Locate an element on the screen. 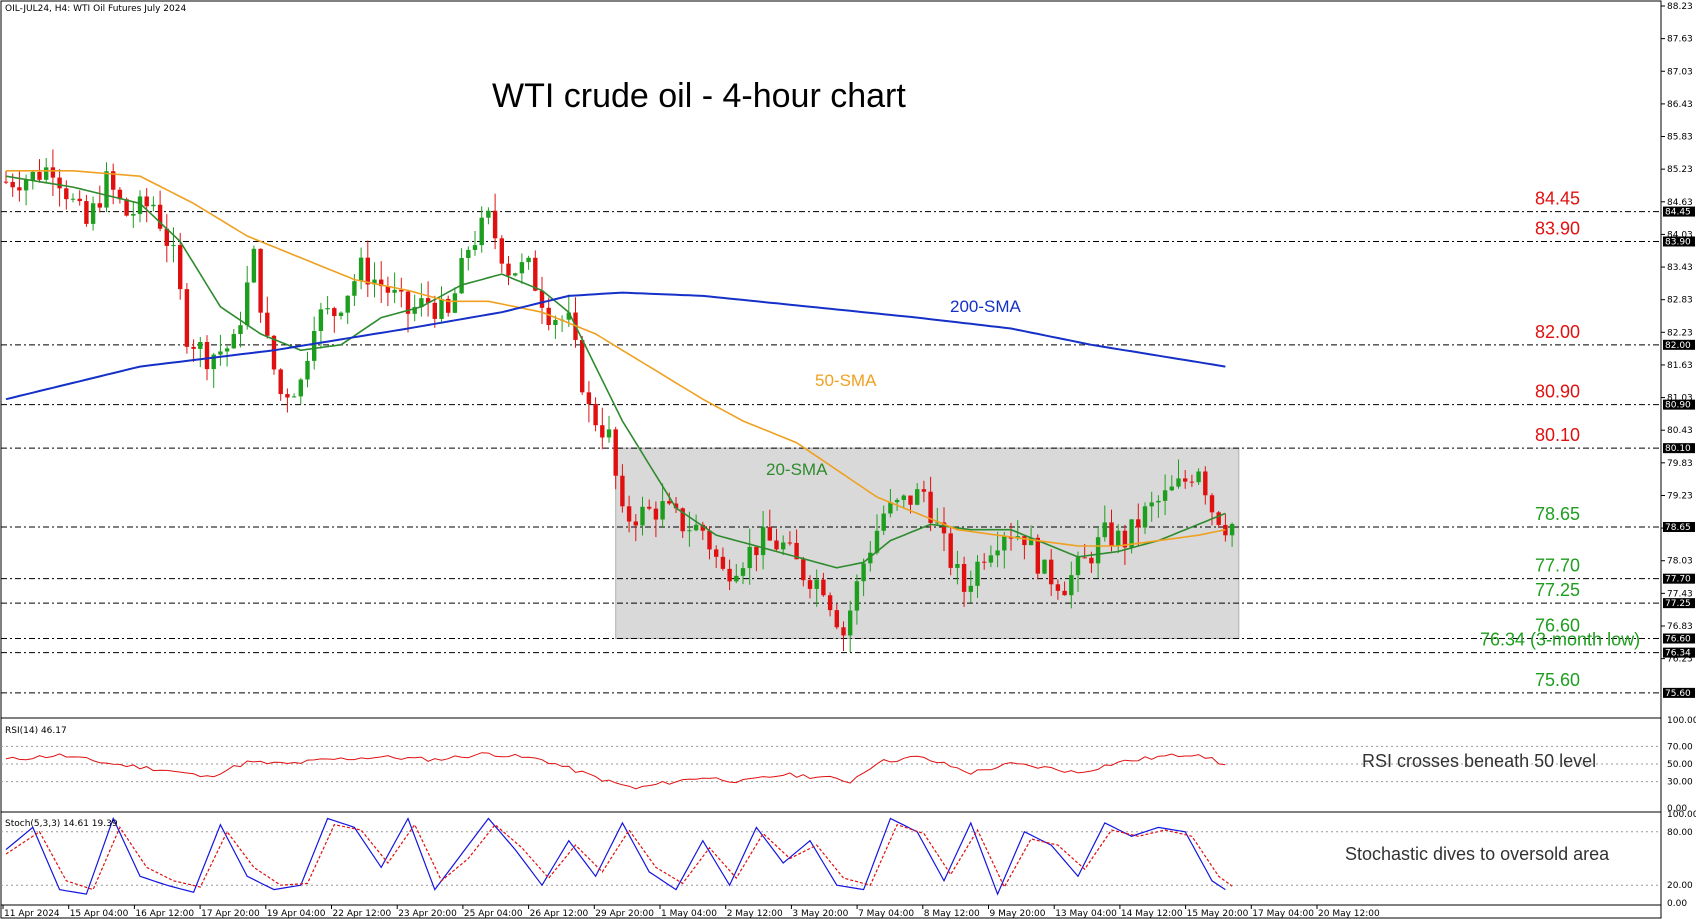  level-label-0: 84.45 is located at coordinates (1557, 199).